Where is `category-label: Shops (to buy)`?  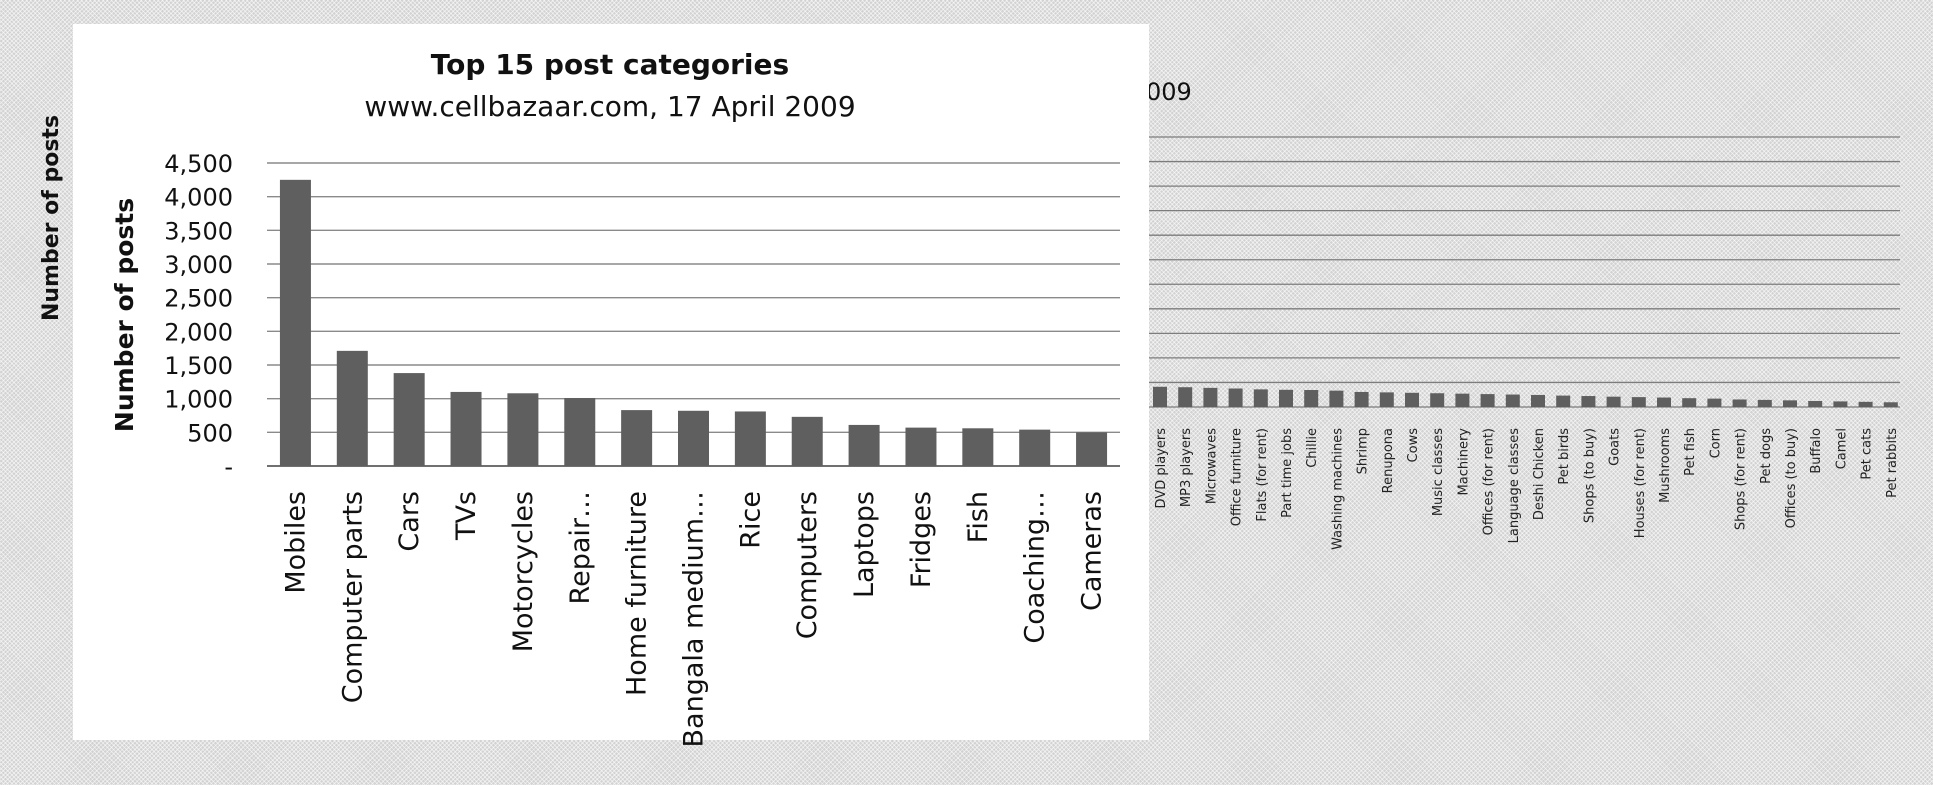 category-label: Shops (to buy) is located at coordinates (1589, 475).